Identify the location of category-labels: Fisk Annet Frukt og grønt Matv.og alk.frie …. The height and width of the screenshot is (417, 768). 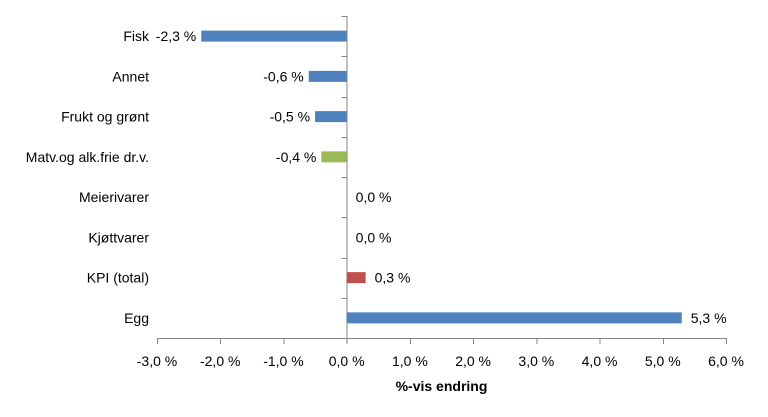
(88, 177).